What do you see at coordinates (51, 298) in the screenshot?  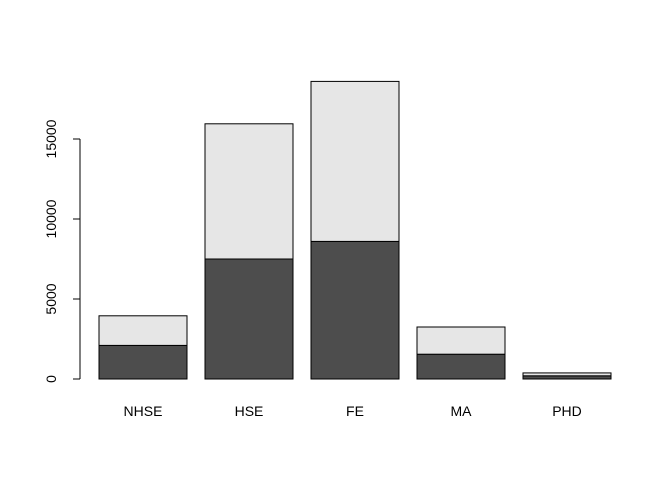 I see `y-tick-label: 5000` at bounding box center [51, 298].